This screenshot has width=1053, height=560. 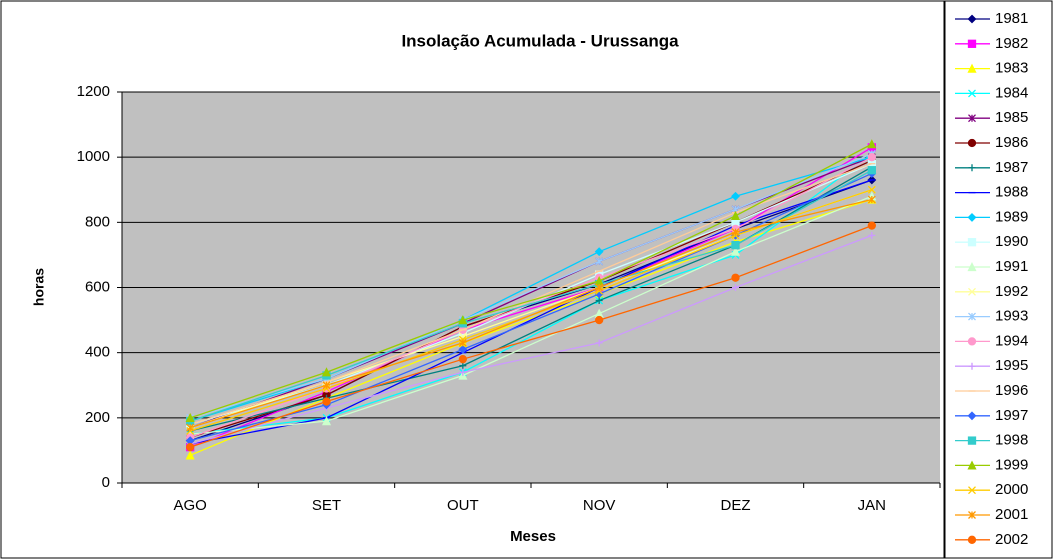 What do you see at coordinates (1011, 216) in the screenshot?
I see `legend-label: 1989` at bounding box center [1011, 216].